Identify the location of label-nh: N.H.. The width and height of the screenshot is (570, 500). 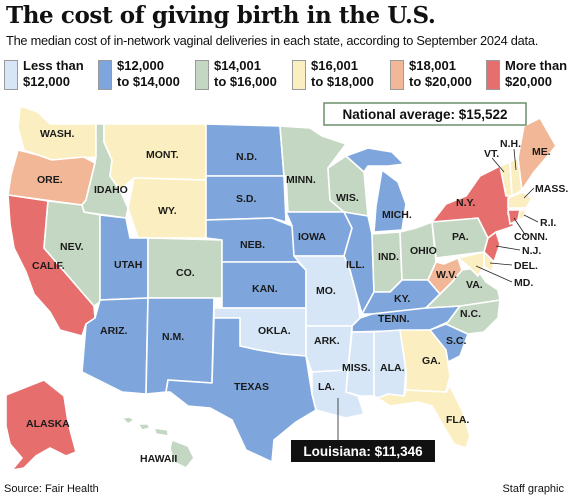
(510, 144).